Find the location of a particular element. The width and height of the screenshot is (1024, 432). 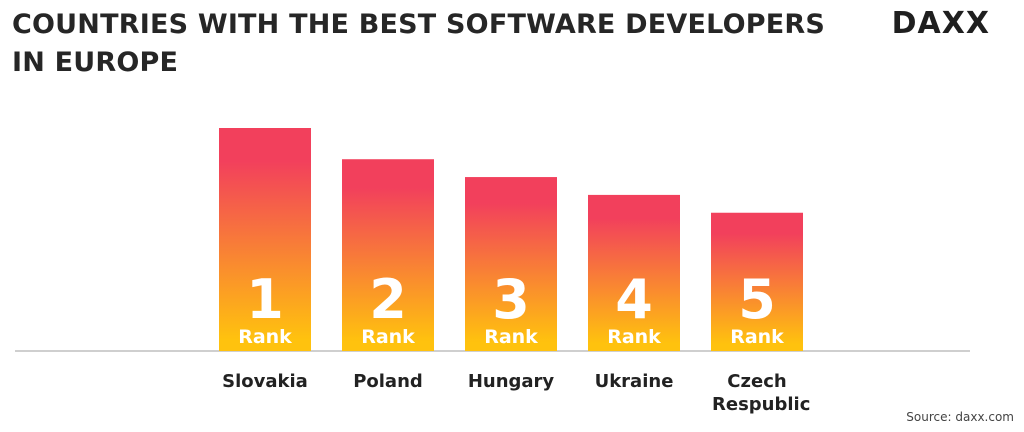

rank-number: 2 is located at coordinates (388, 299).